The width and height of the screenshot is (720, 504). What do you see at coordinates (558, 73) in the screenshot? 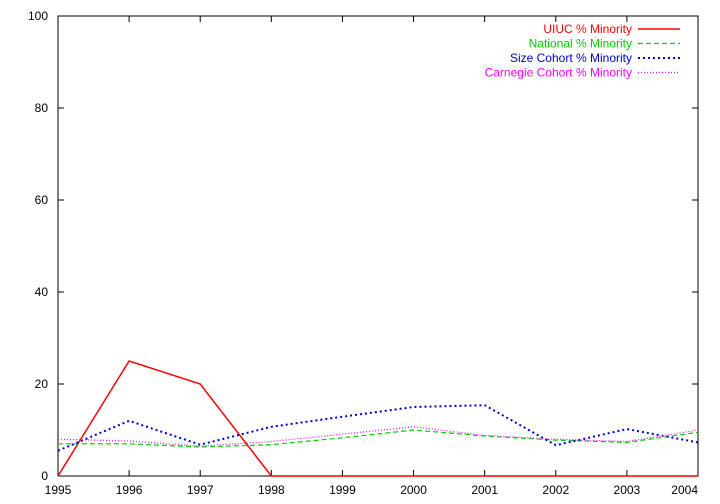
I see `legend-label-4: Carnegie Cohort % Minority` at bounding box center [558, 73].